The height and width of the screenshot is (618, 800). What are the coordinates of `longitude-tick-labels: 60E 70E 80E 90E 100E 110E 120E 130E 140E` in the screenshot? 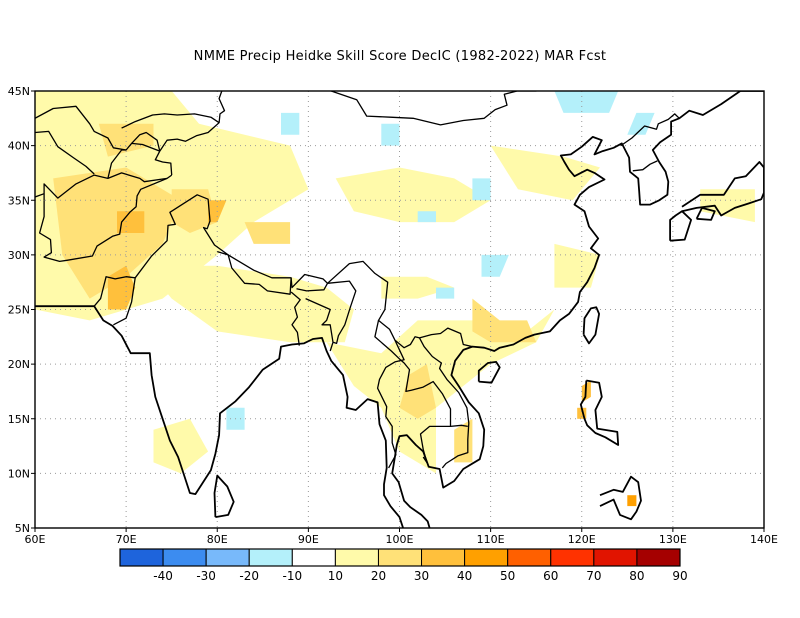 It's located at (401, 537).